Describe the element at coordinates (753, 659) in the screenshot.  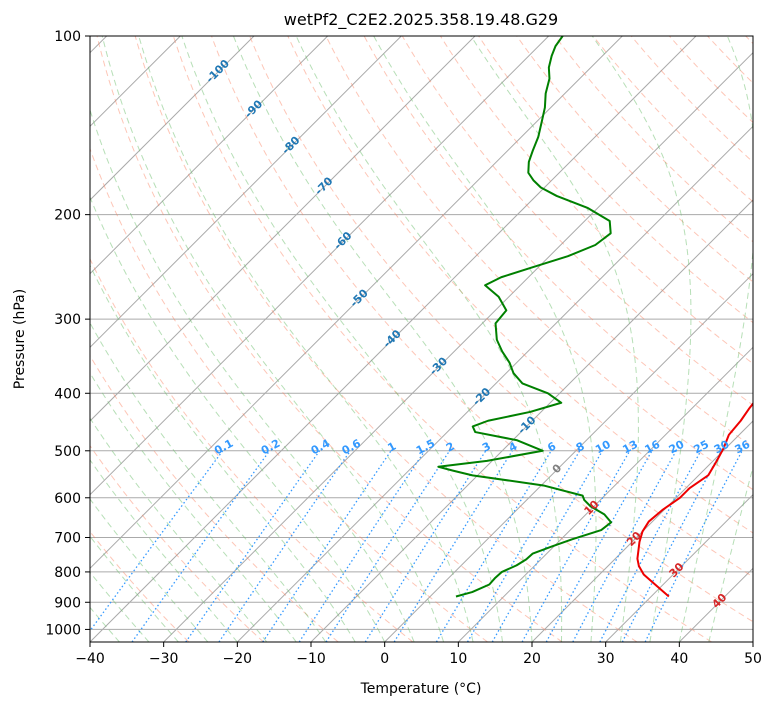
I see `x-tick-label-9: 50` at that location.